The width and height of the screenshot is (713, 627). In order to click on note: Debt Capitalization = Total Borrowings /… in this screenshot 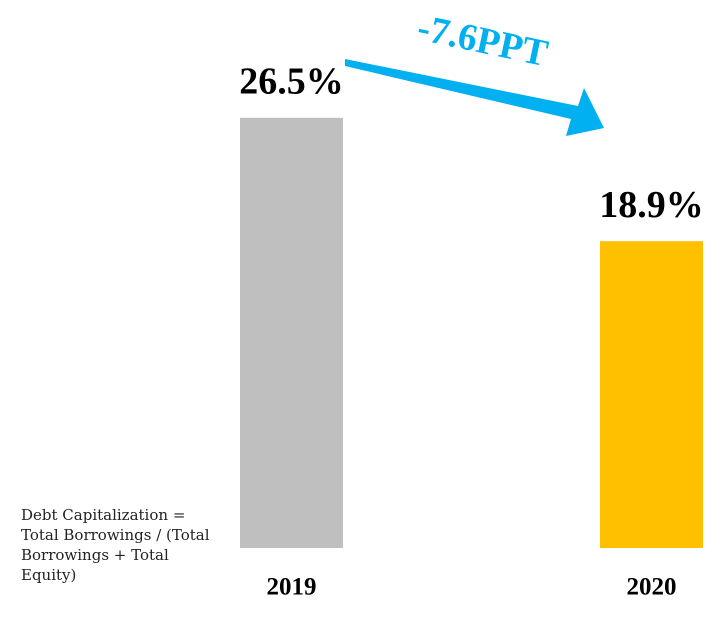, I will do `click(115, 545)`.